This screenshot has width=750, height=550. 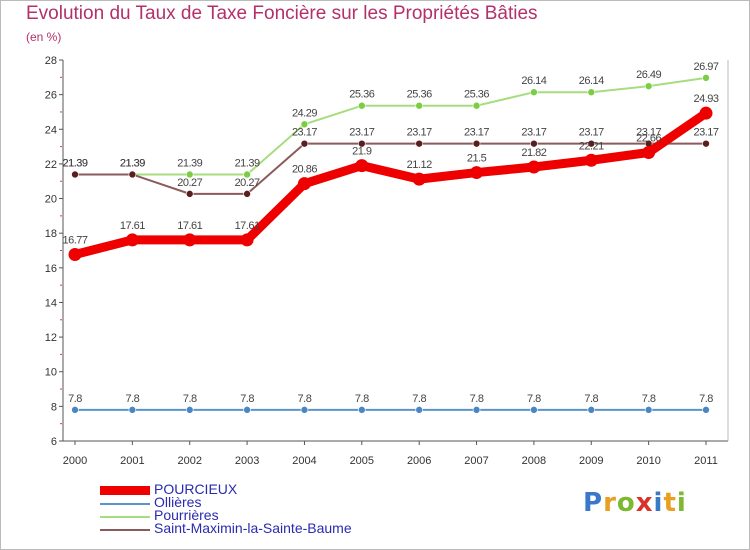 What do you see at coordinates (705, 99) in the screenshot?
I see `data-label: 24.93` at bounding box center [705, 99].